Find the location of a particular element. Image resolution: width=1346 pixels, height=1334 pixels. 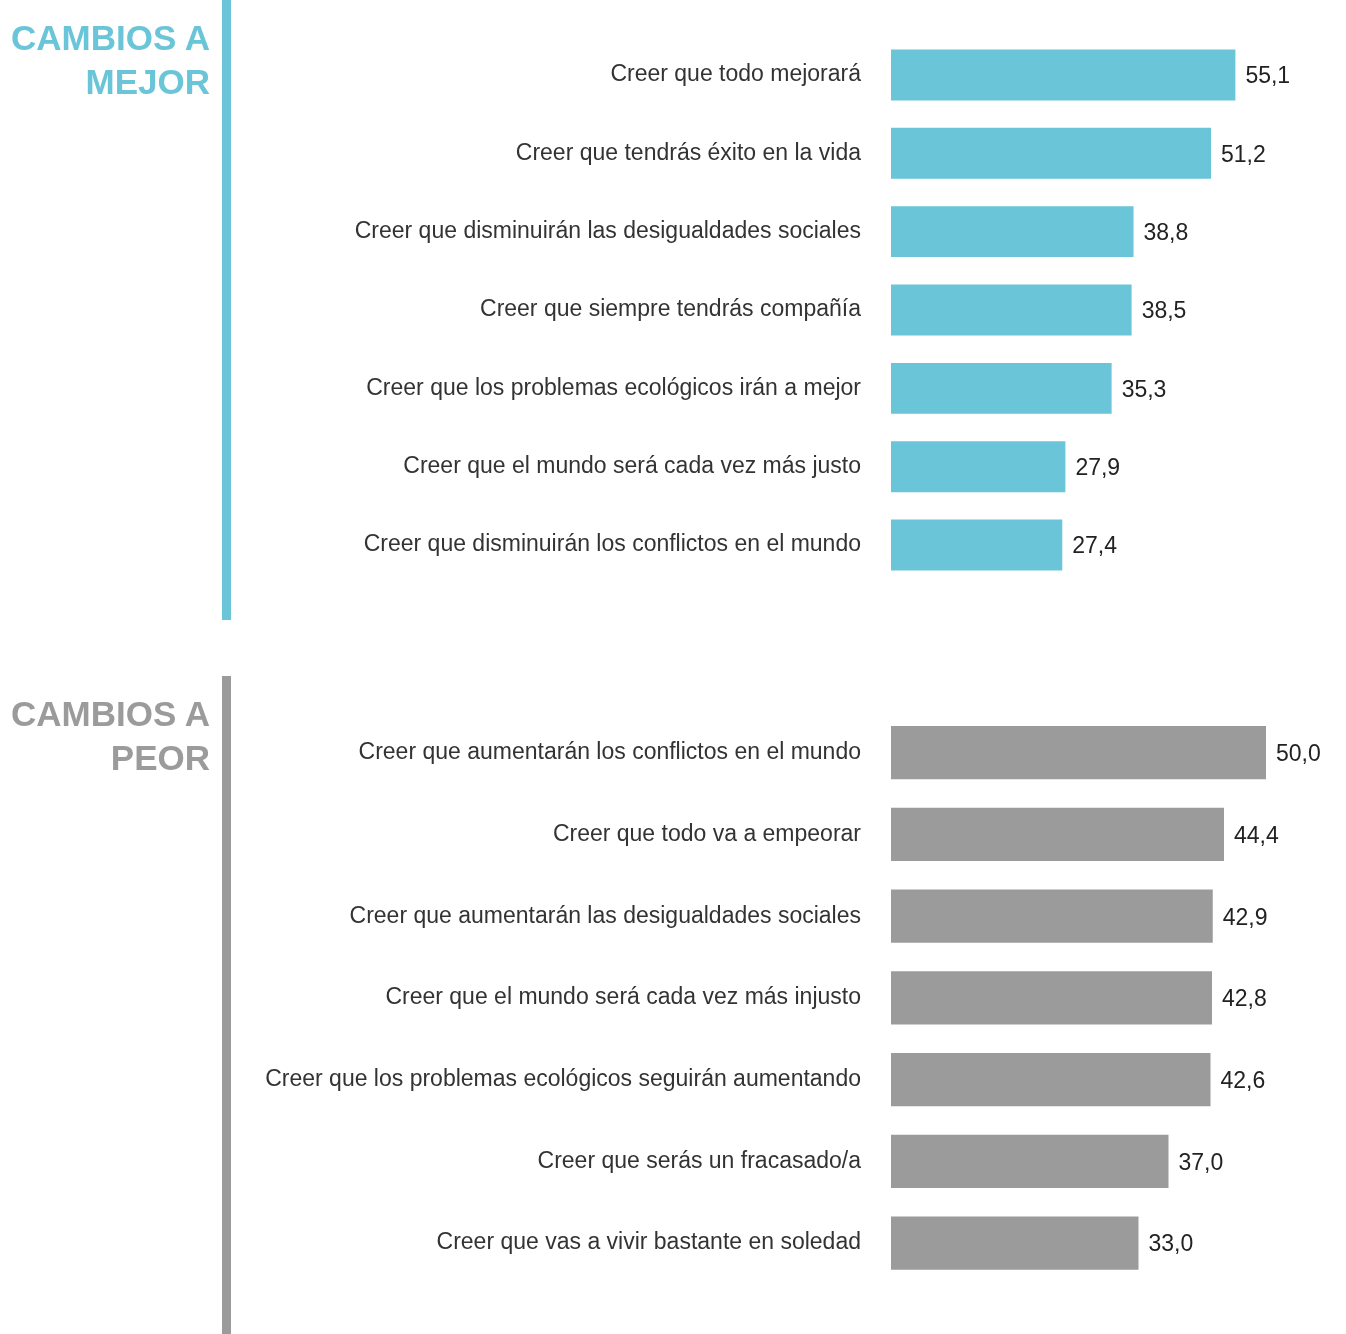

data-label: 42,8 is located at coordinates (1244, 998).